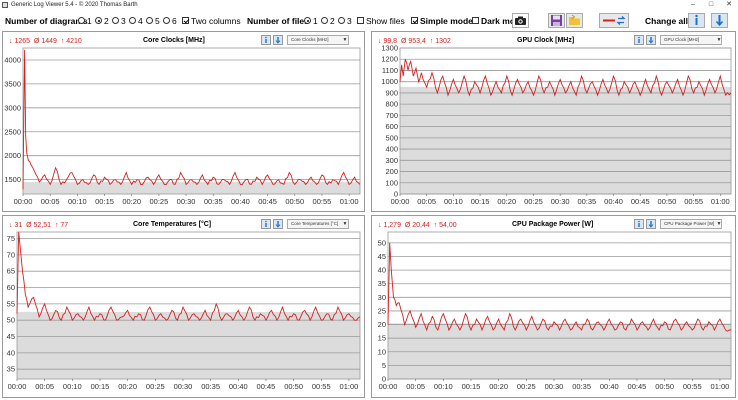 The height and width of the screenshot is (400, 738). What do you see at coordinates (106, 21) in the screenshot?
I see `diagram-option-label: 2` at bounding box center [106, 21].